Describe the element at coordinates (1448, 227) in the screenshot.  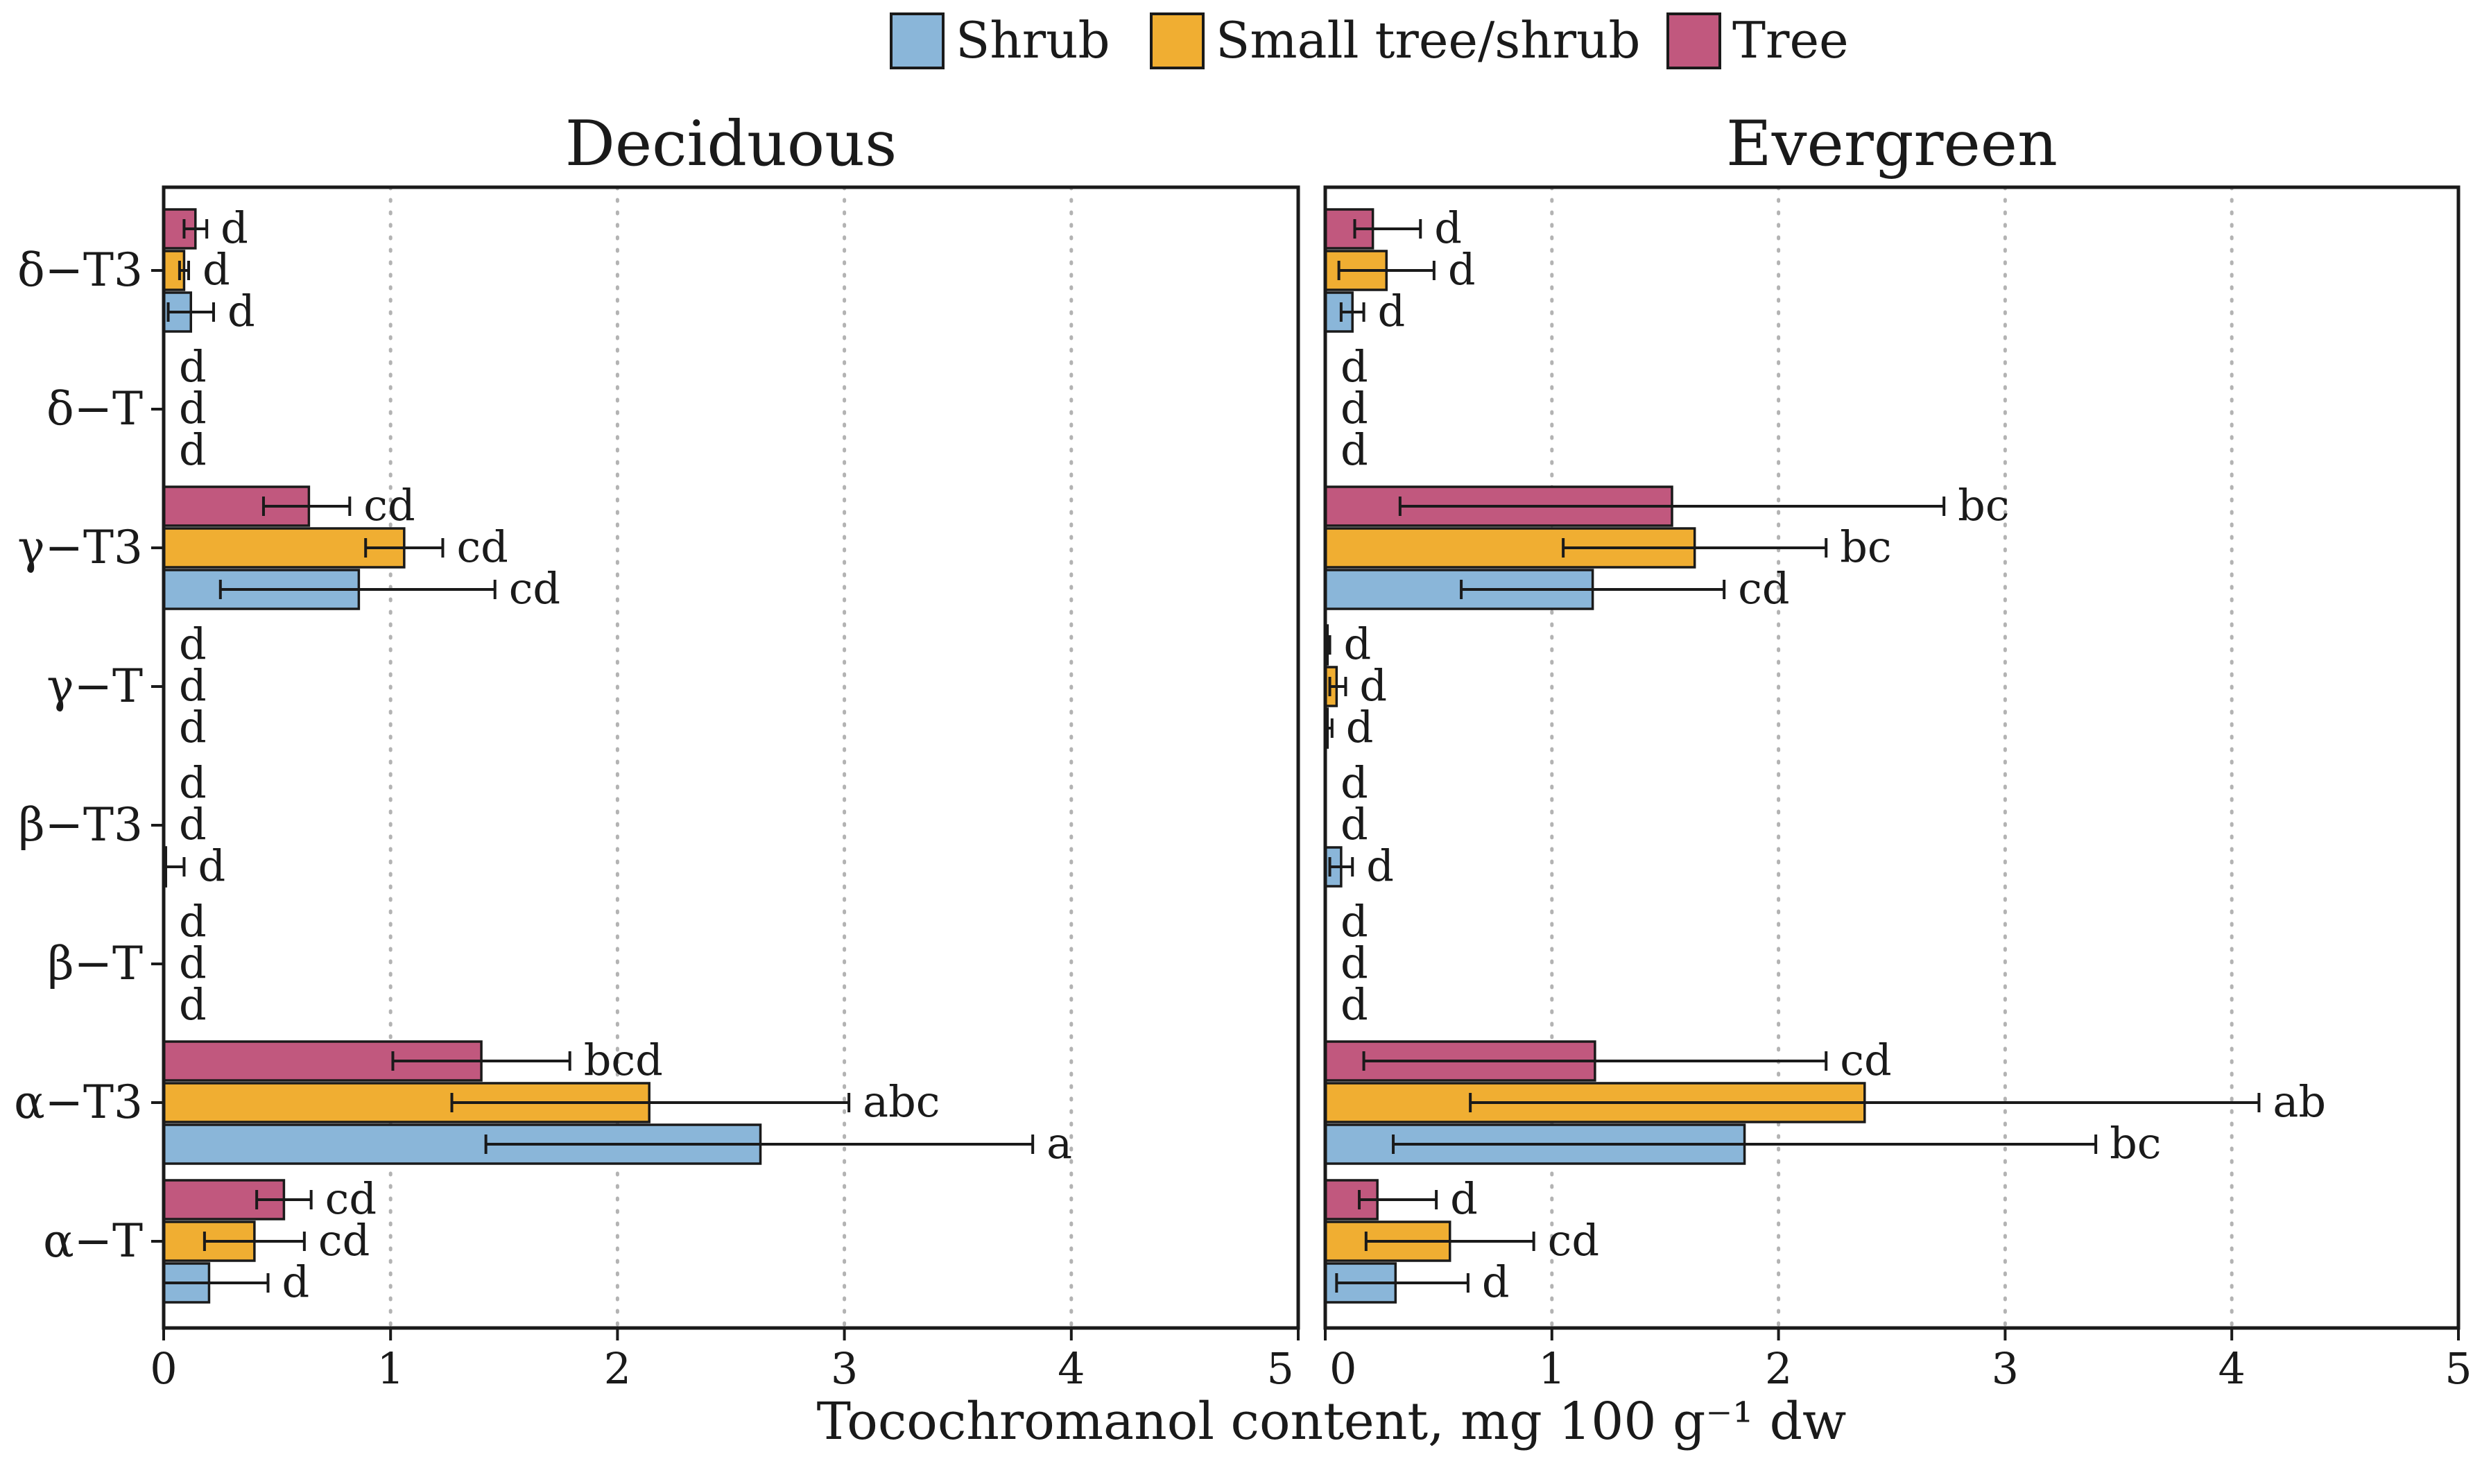
I see `significance-letter-1-0-0: d` at that location.